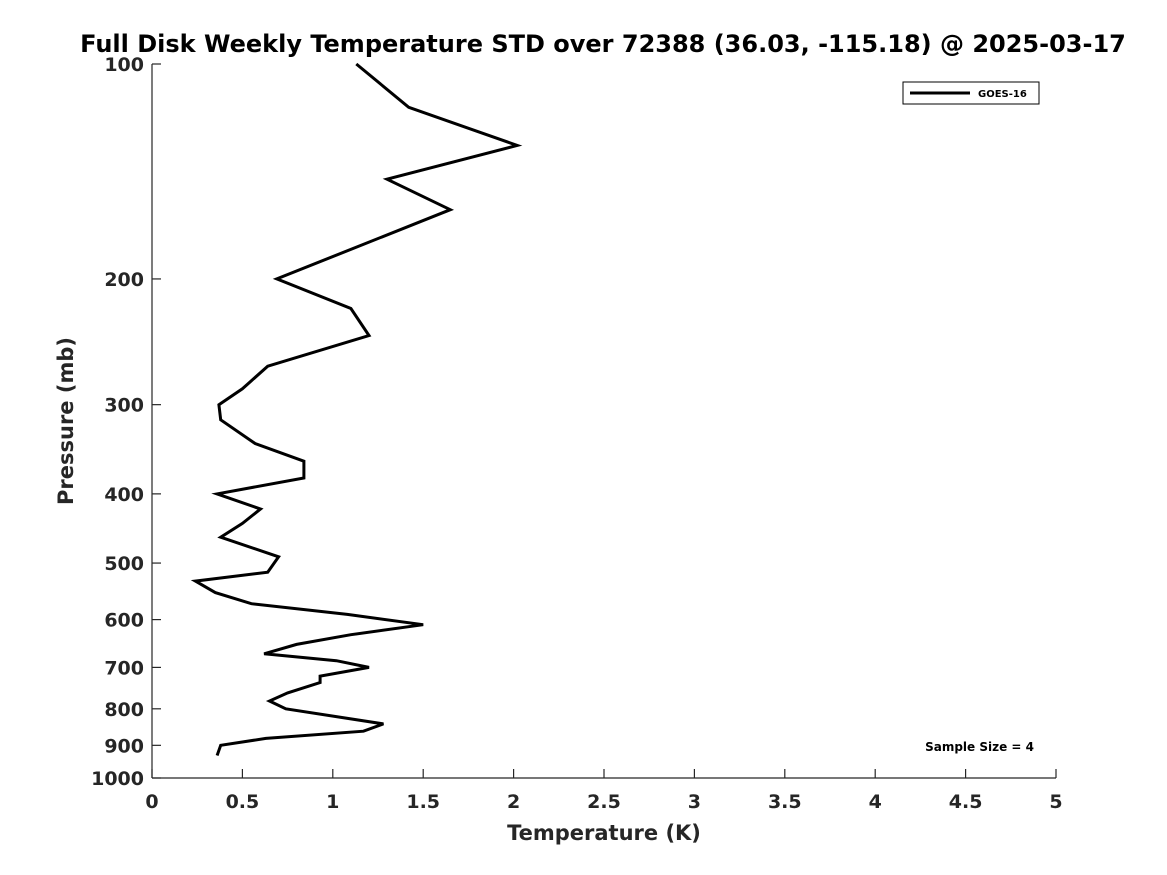 The width and height of the screenshot is (1167, 875). I want to click on x-axis: 0 0.5 1 1.5 2 2.5 3 3.5 4 4.5 5, so click(604, 791).